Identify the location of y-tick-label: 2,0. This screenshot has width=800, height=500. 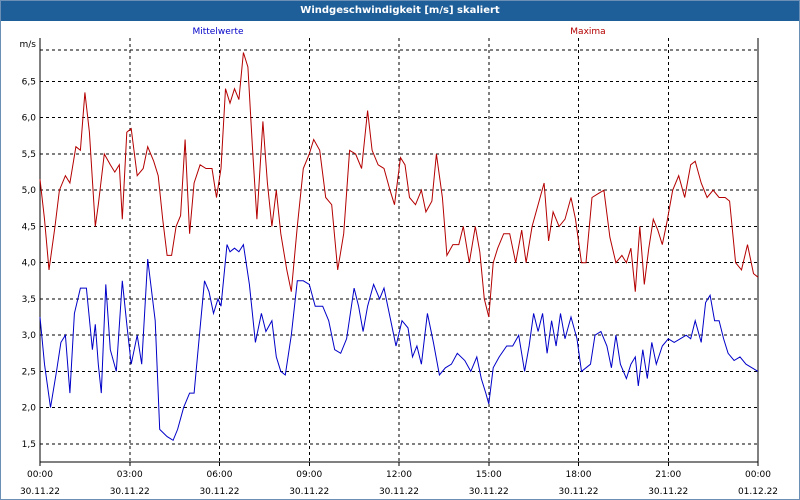
(29, 409).